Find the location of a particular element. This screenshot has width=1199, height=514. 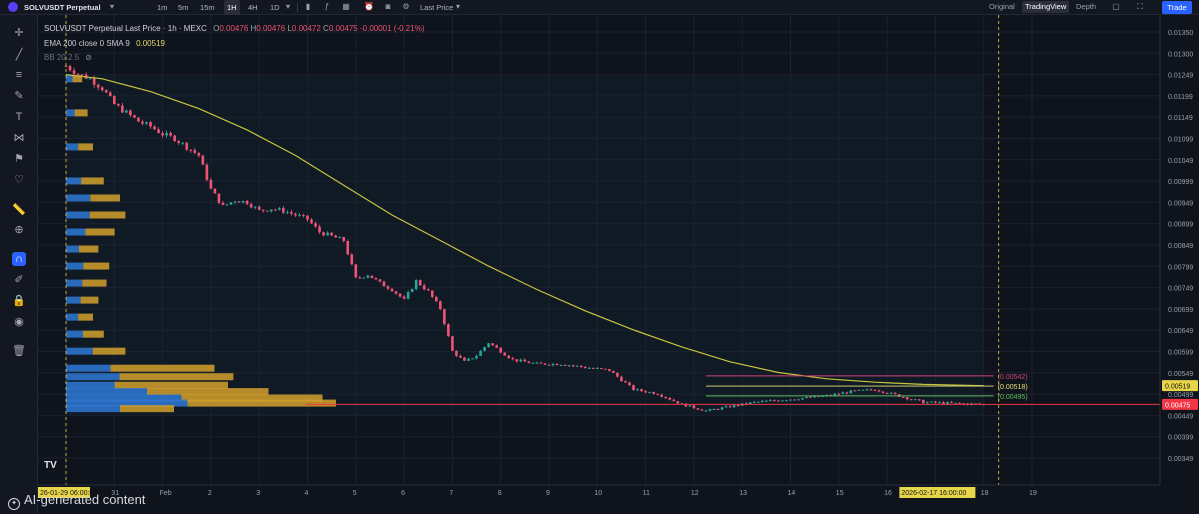

crosshair-icon: ✛ is located at coordinates (19, 33).